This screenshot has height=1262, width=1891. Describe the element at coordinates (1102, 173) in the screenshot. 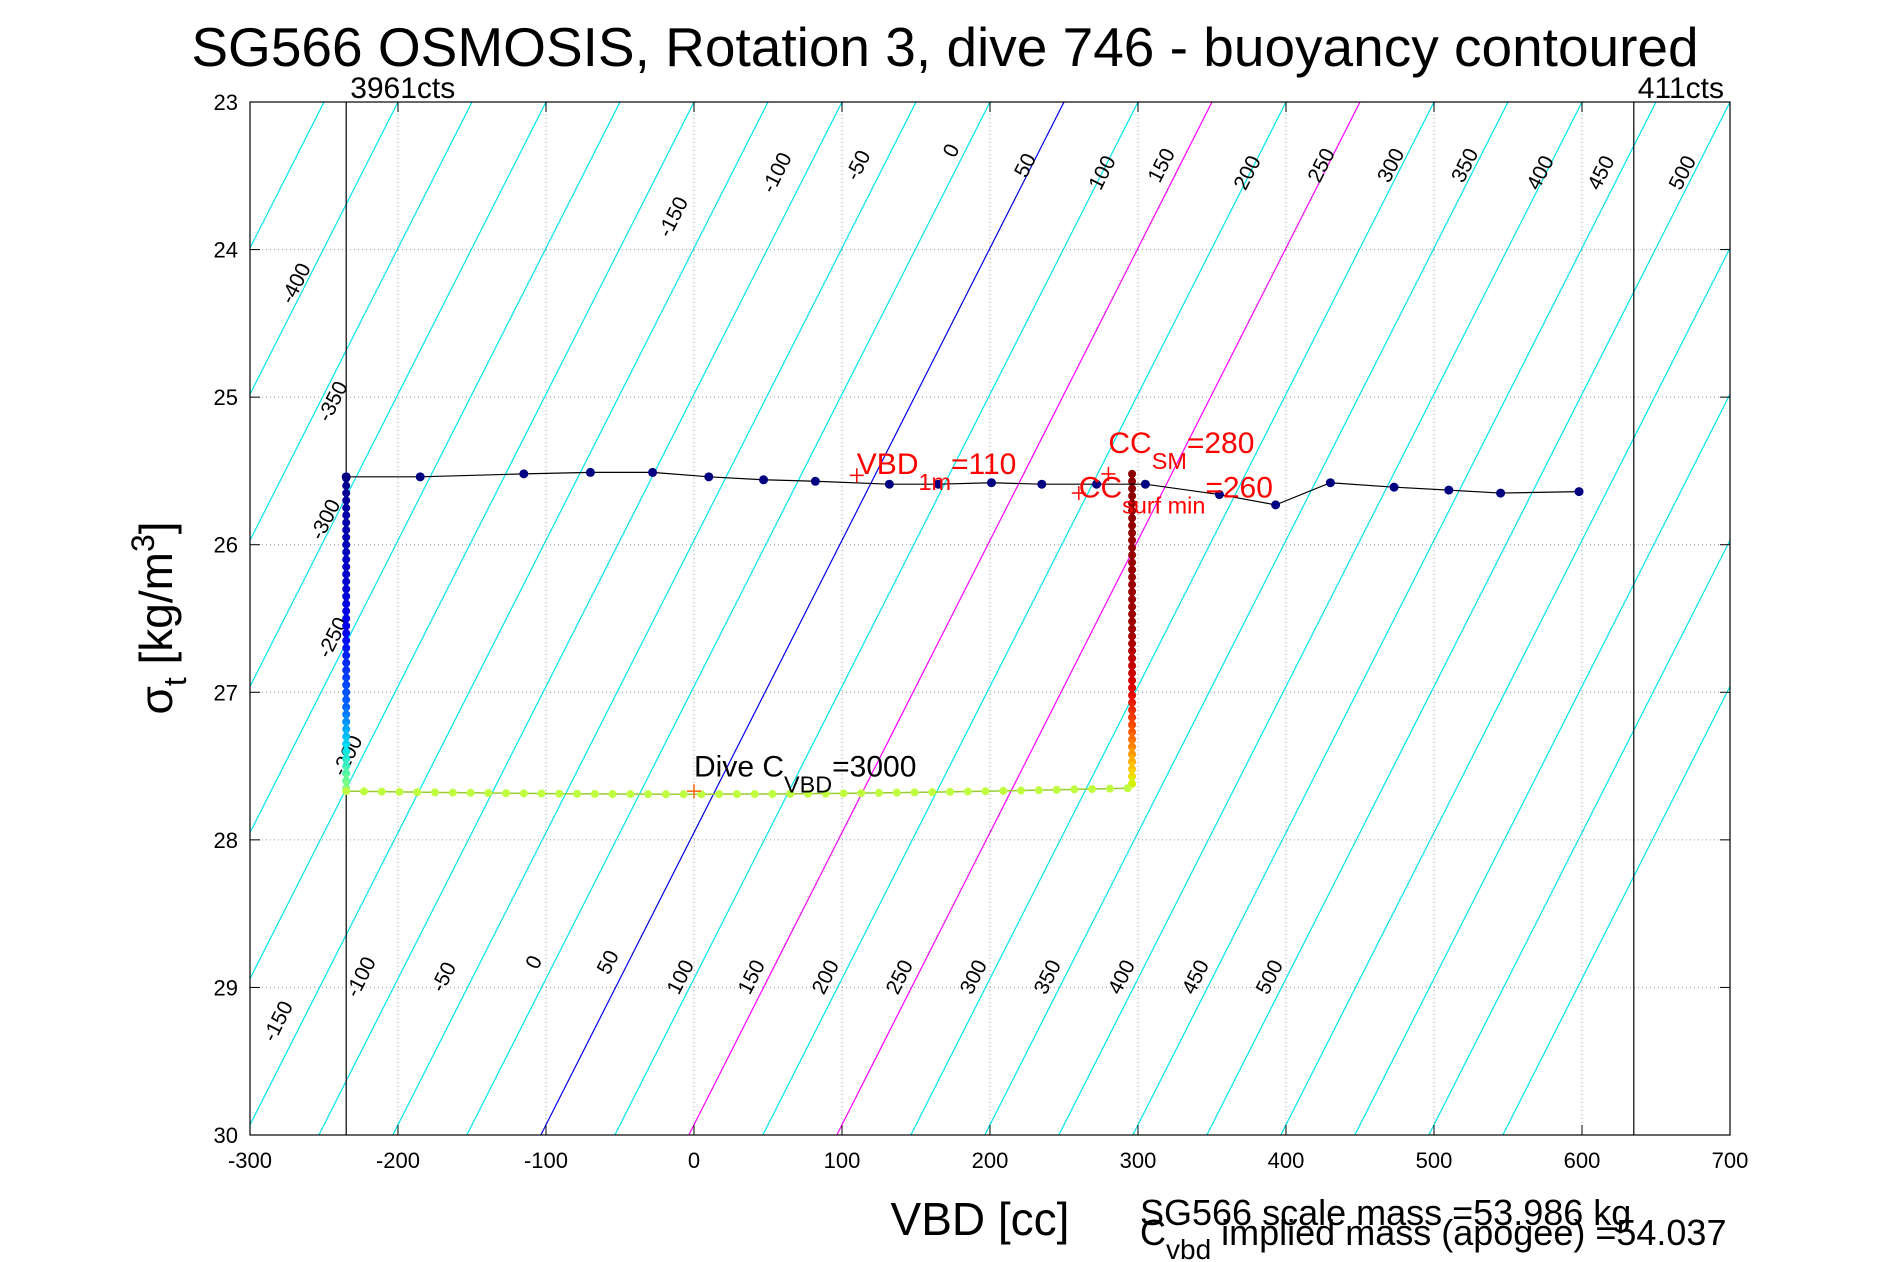

I see `contour-label: 100` at that location.